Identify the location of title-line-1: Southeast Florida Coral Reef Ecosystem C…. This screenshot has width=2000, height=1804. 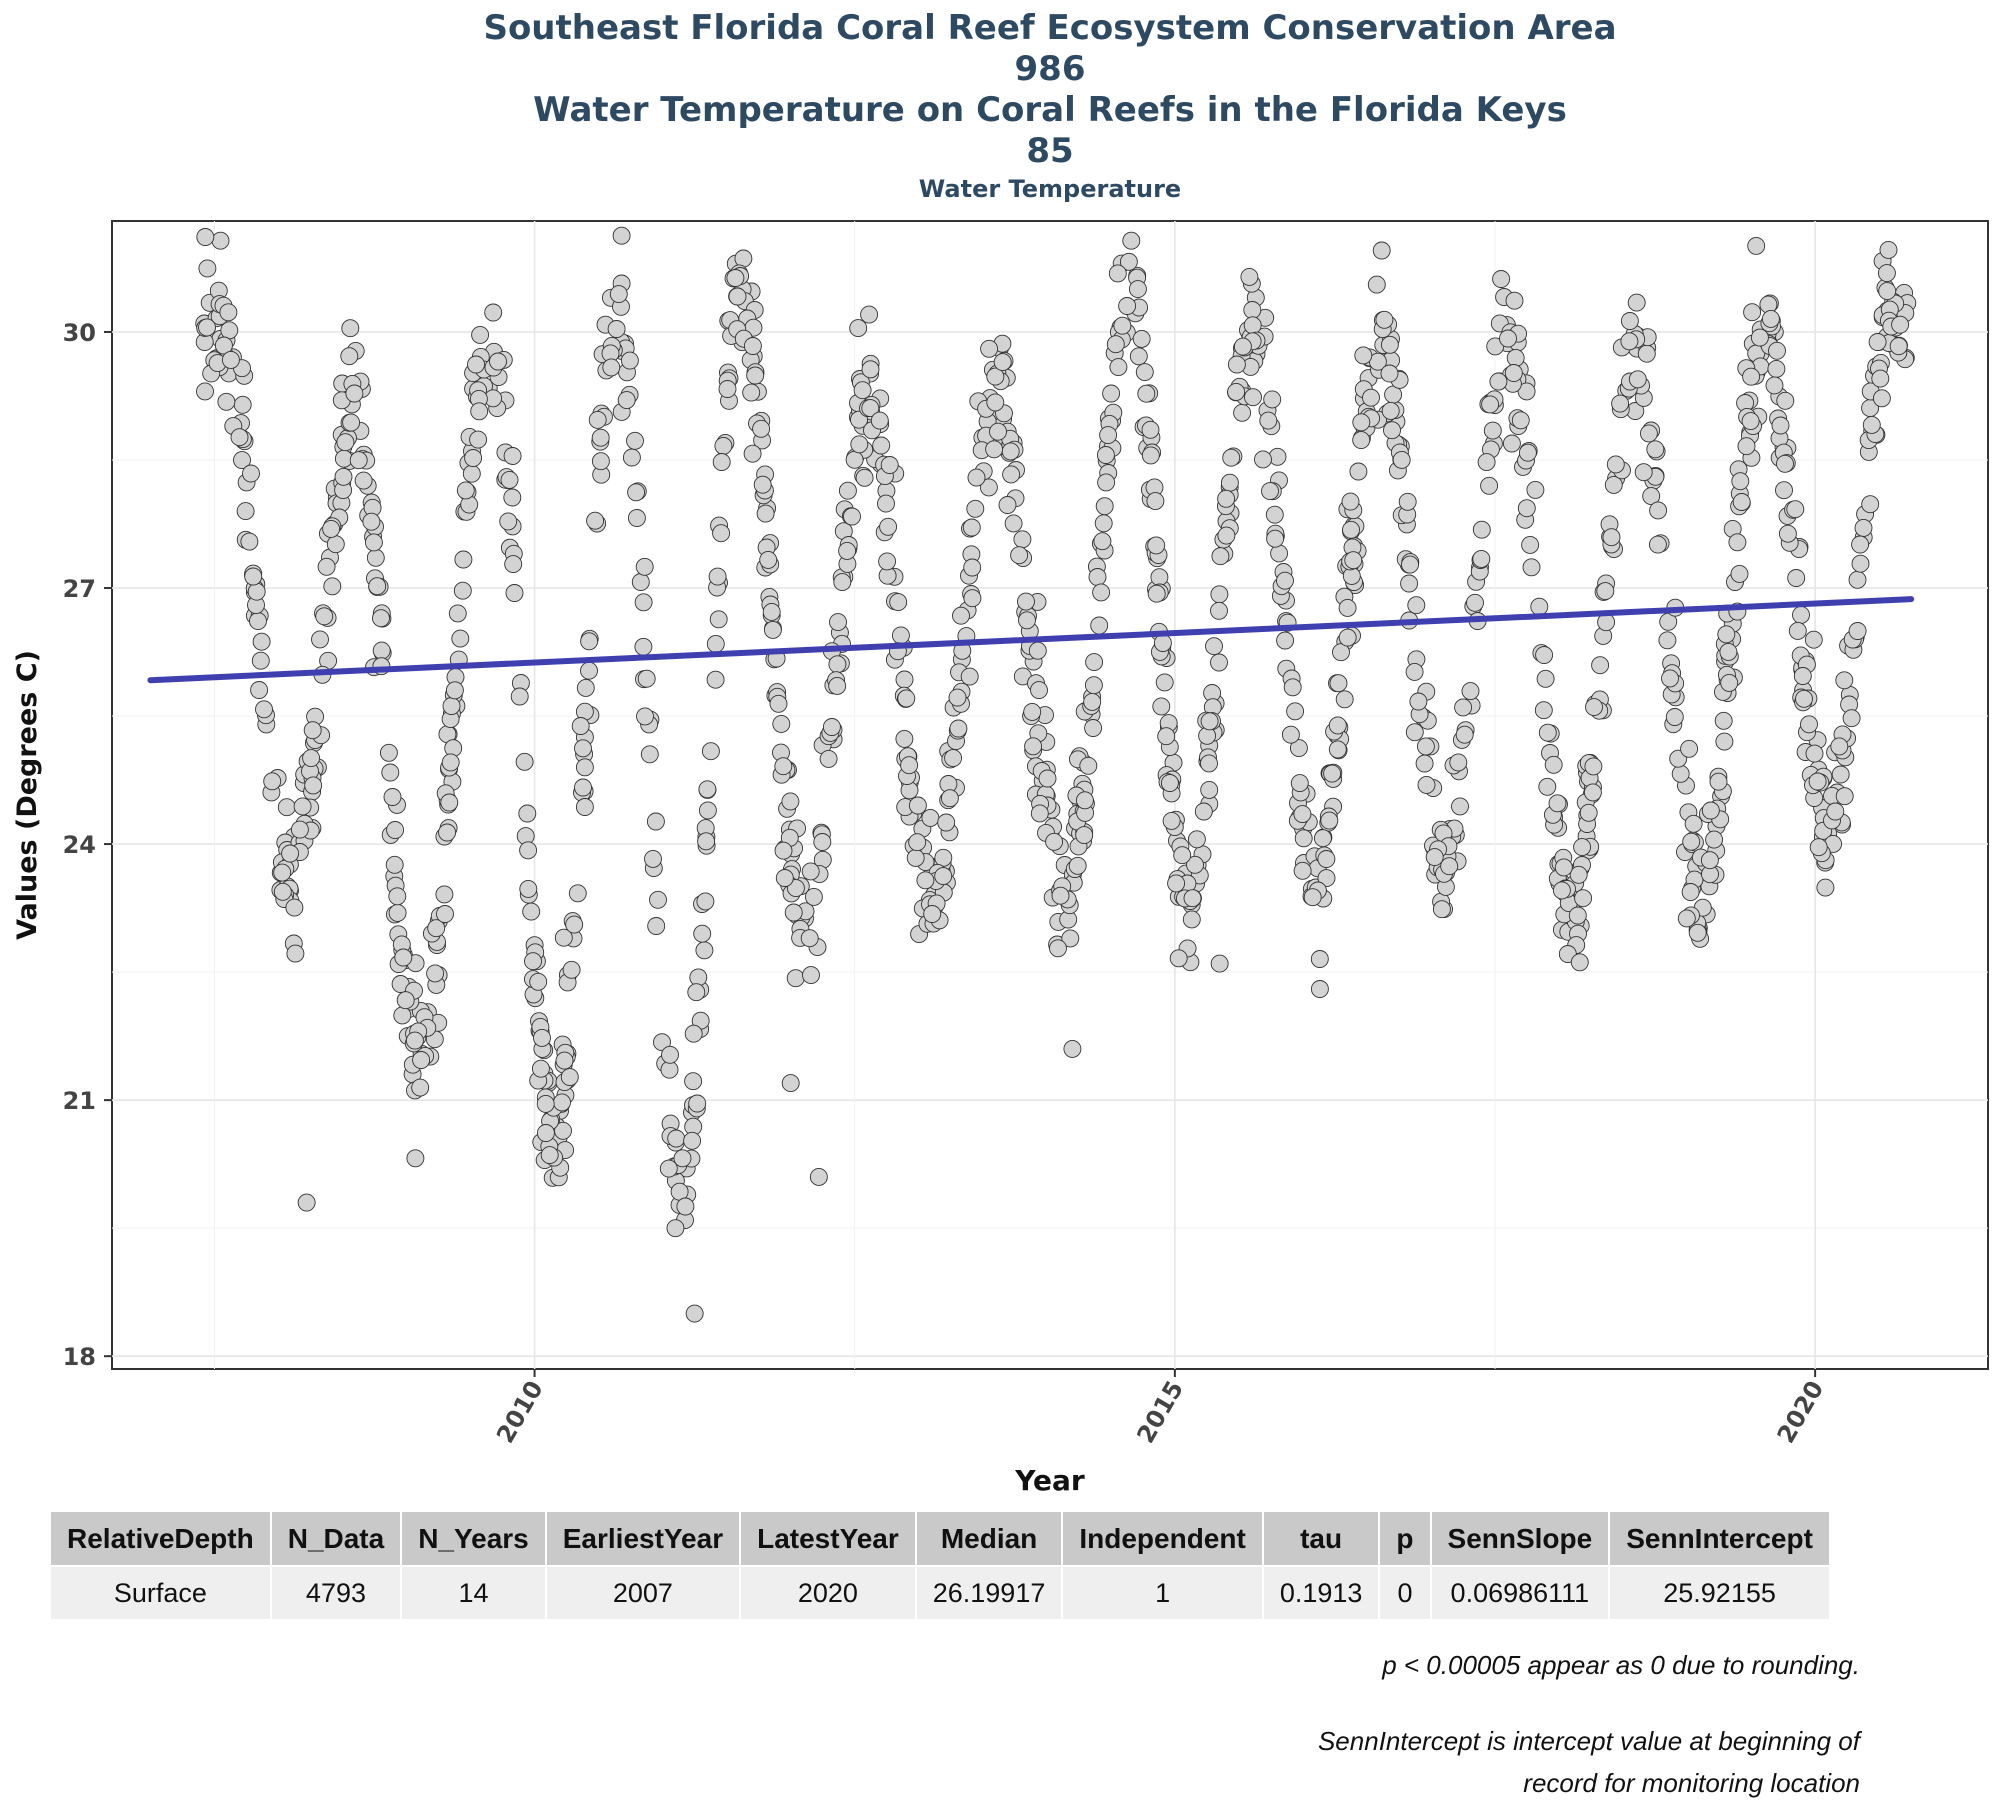
(1050, 28).